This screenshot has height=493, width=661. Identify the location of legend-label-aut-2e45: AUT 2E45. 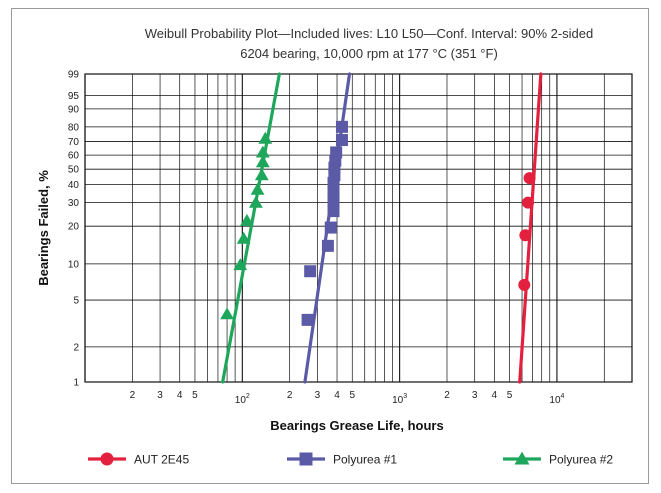
(161, 460).